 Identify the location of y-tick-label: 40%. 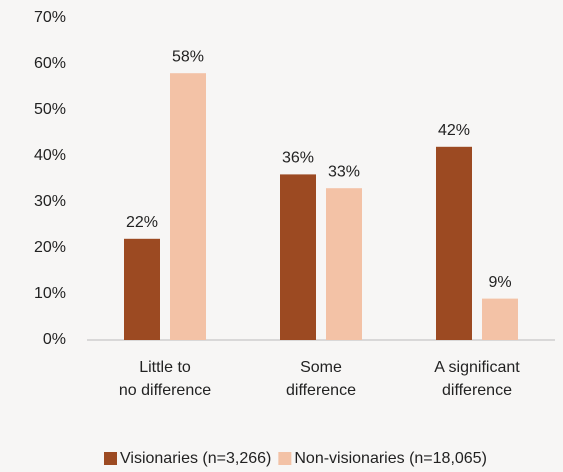
(50, 155).